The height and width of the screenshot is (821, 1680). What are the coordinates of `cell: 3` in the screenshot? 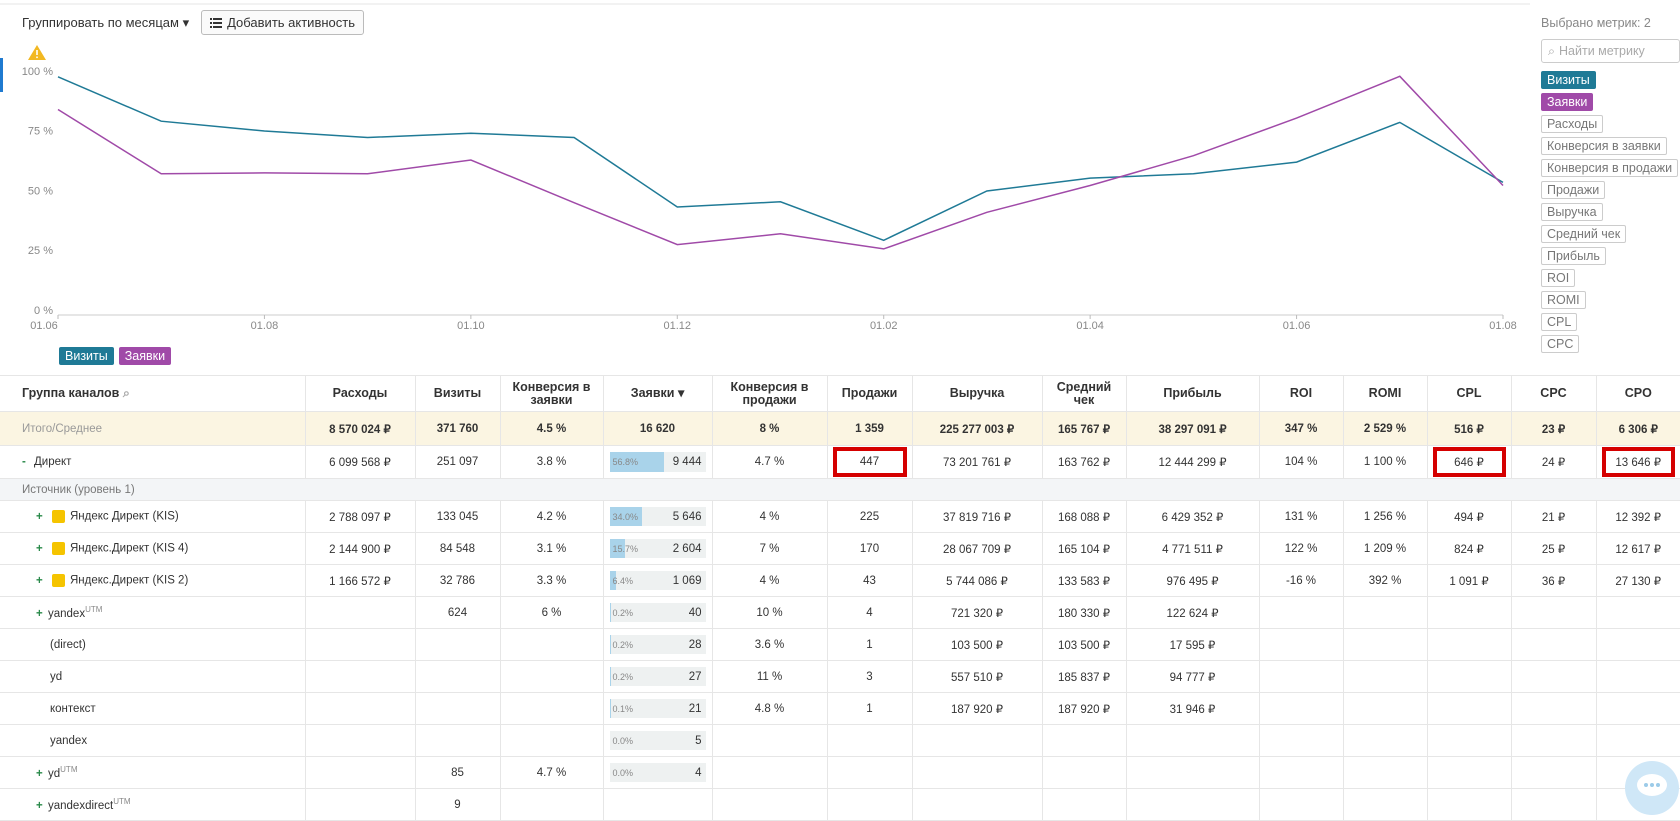 It's located at (869, 677).